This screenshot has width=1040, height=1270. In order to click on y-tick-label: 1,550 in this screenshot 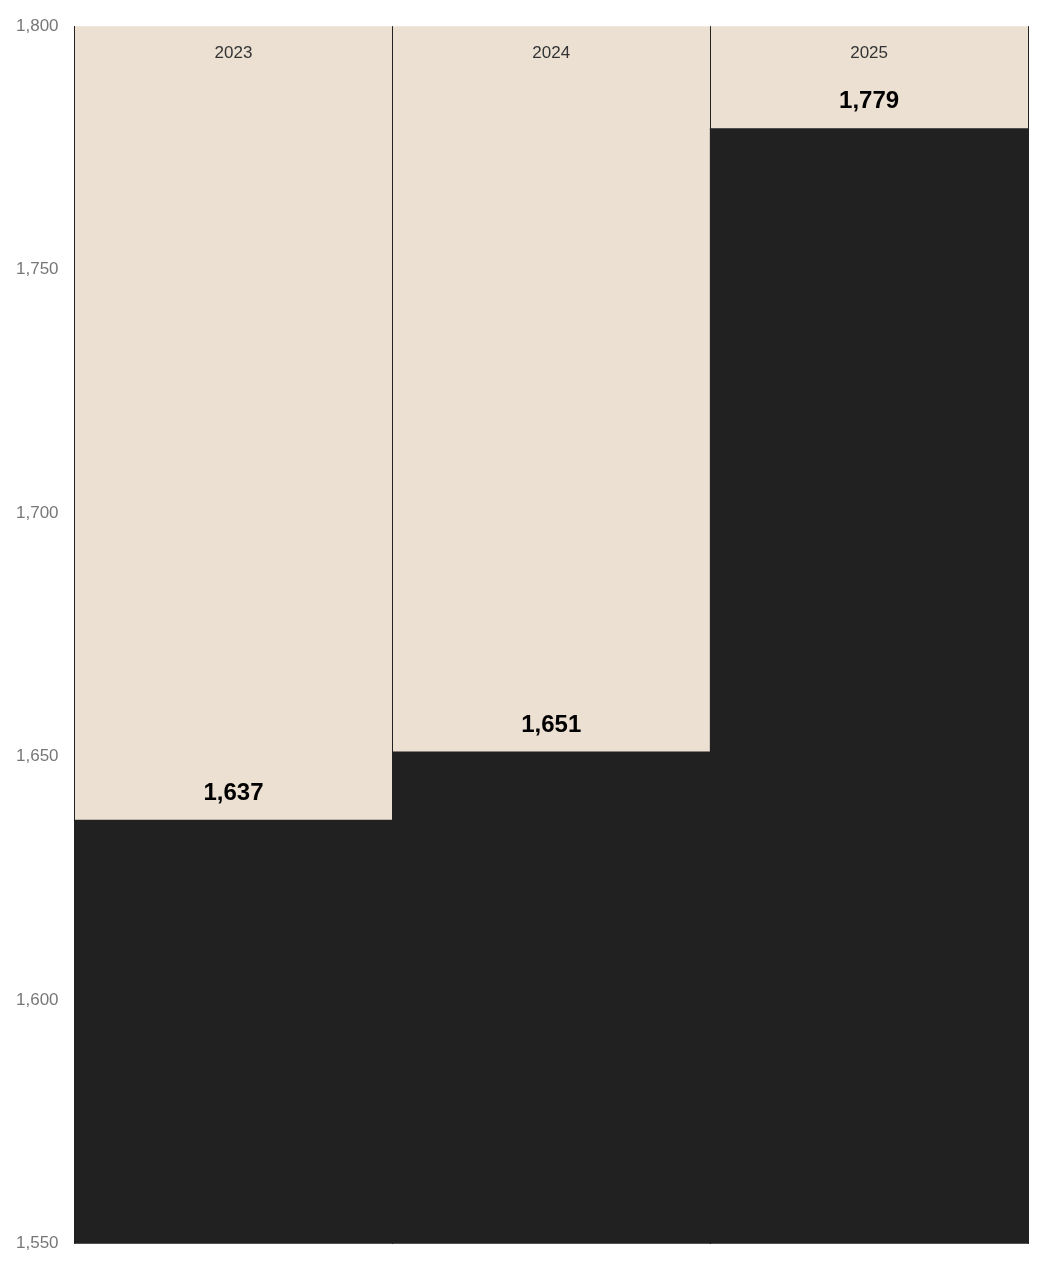, I will do `click(37, 1243)`.